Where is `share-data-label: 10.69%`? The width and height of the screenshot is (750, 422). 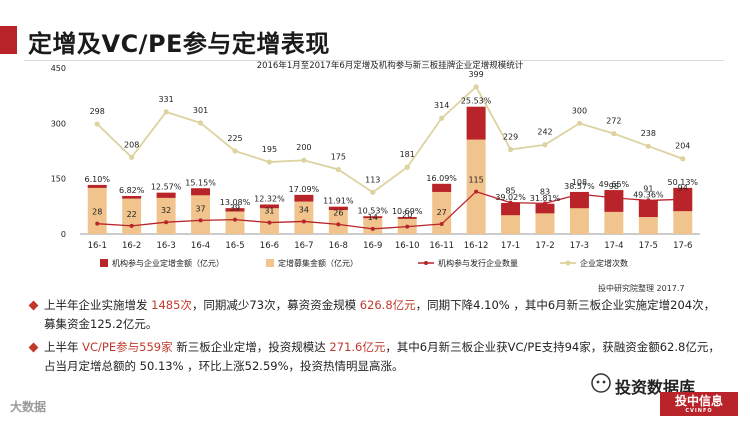
share-data-label: 10.69% is located at coordinates (407, 211).